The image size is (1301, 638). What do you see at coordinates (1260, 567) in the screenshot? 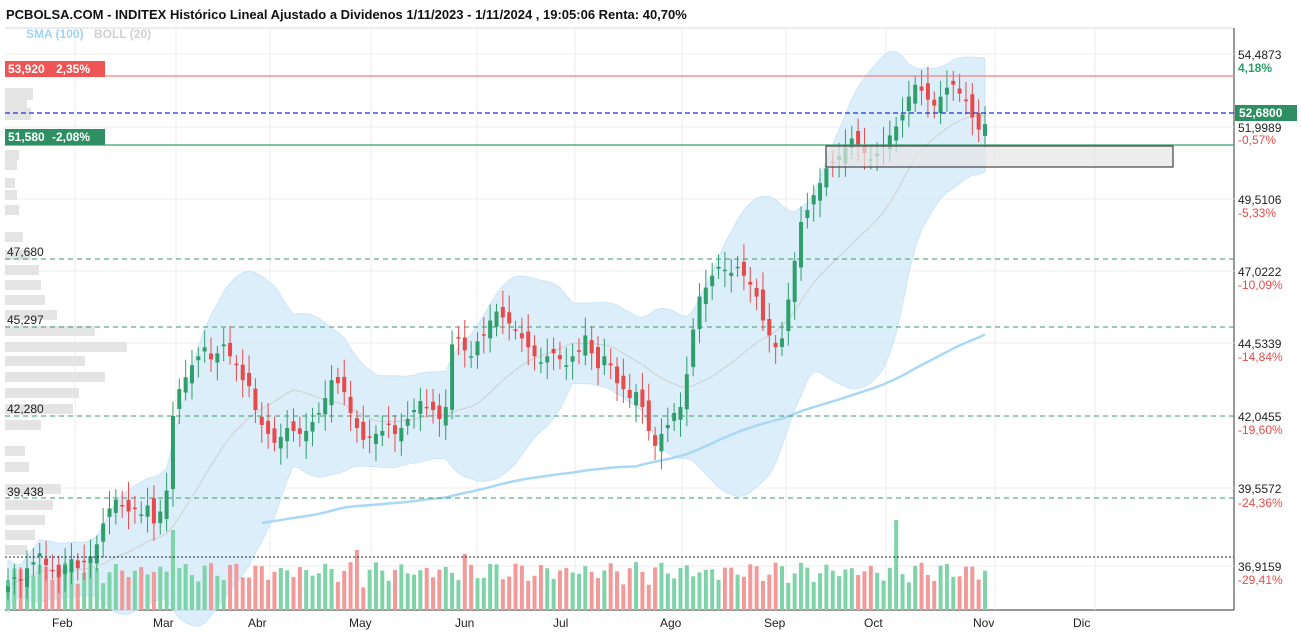
I see `y-tick-8: 36,9159` at bounding box center [1260, 567].